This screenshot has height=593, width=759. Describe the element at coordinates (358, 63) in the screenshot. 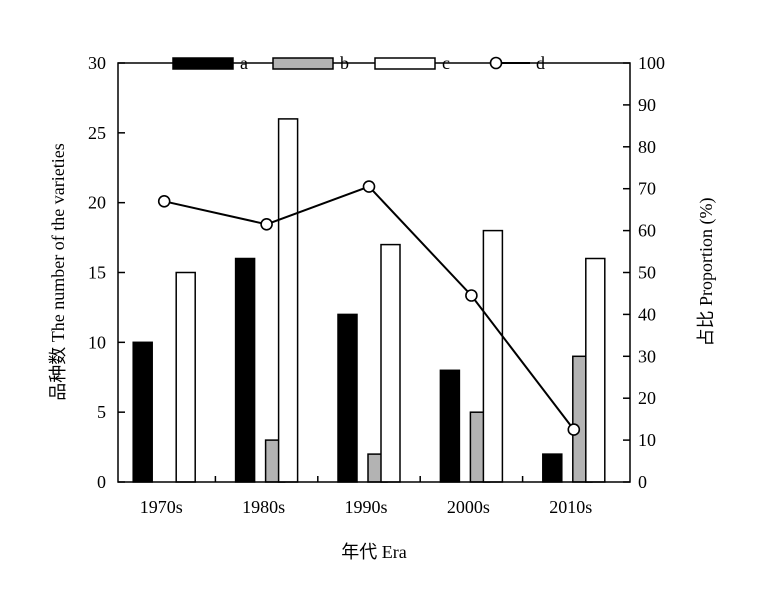

I see `legend: a b c d` at that location.